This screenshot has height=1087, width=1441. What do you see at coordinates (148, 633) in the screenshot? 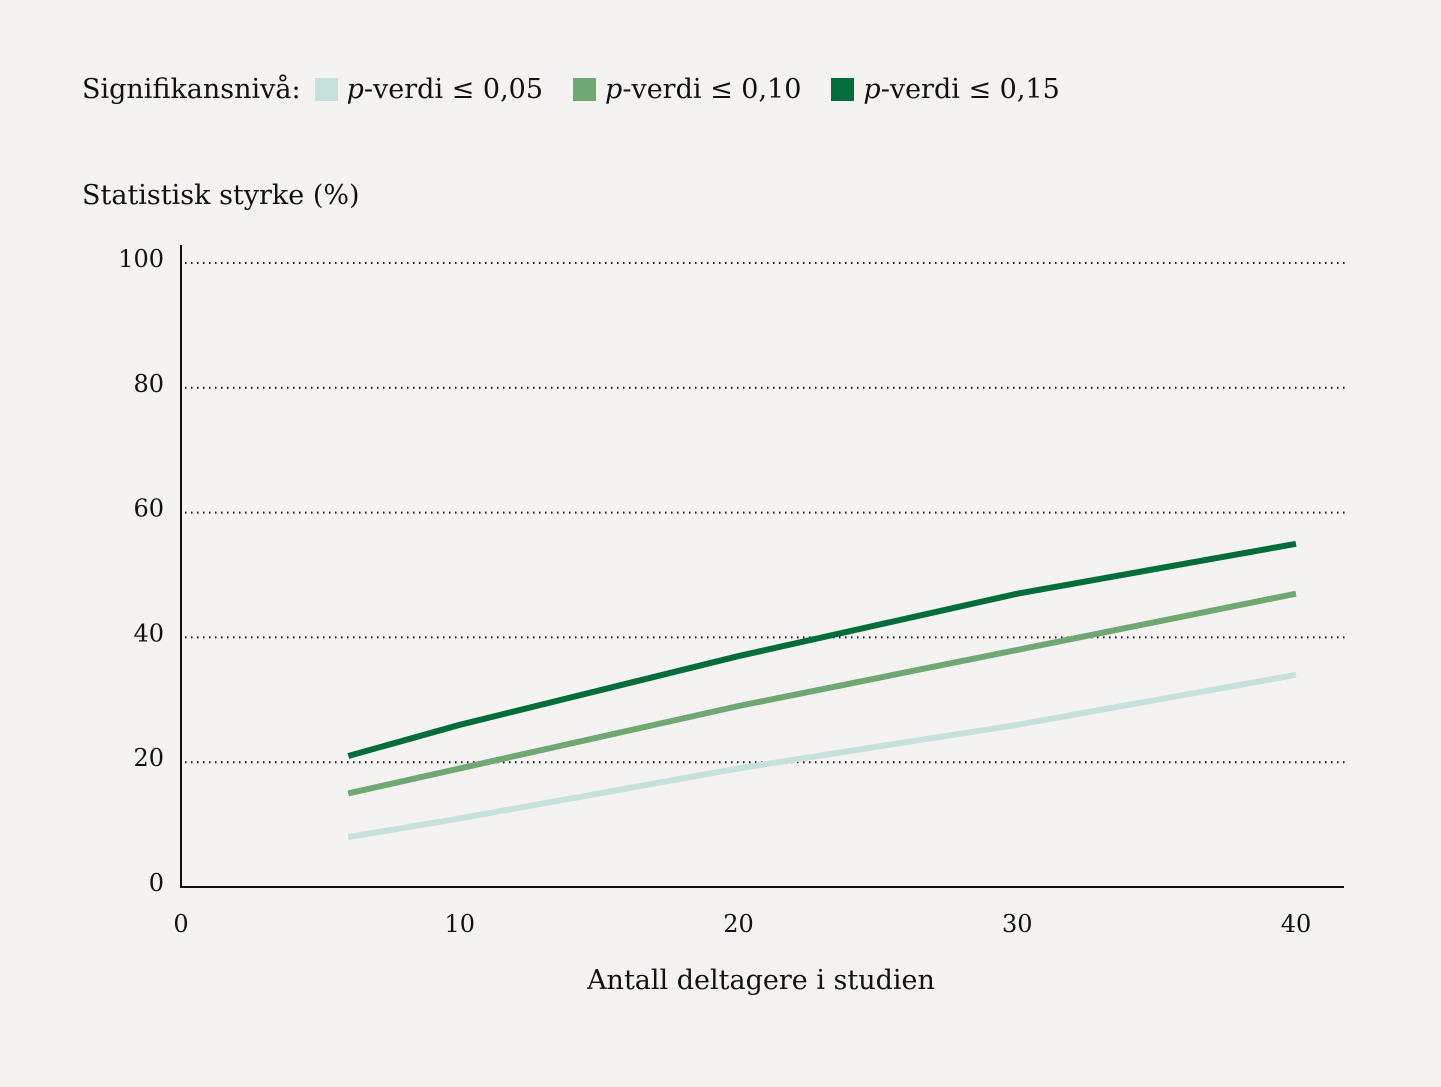
I see `y-tick-label: 40` at bounding box center [148, 633].